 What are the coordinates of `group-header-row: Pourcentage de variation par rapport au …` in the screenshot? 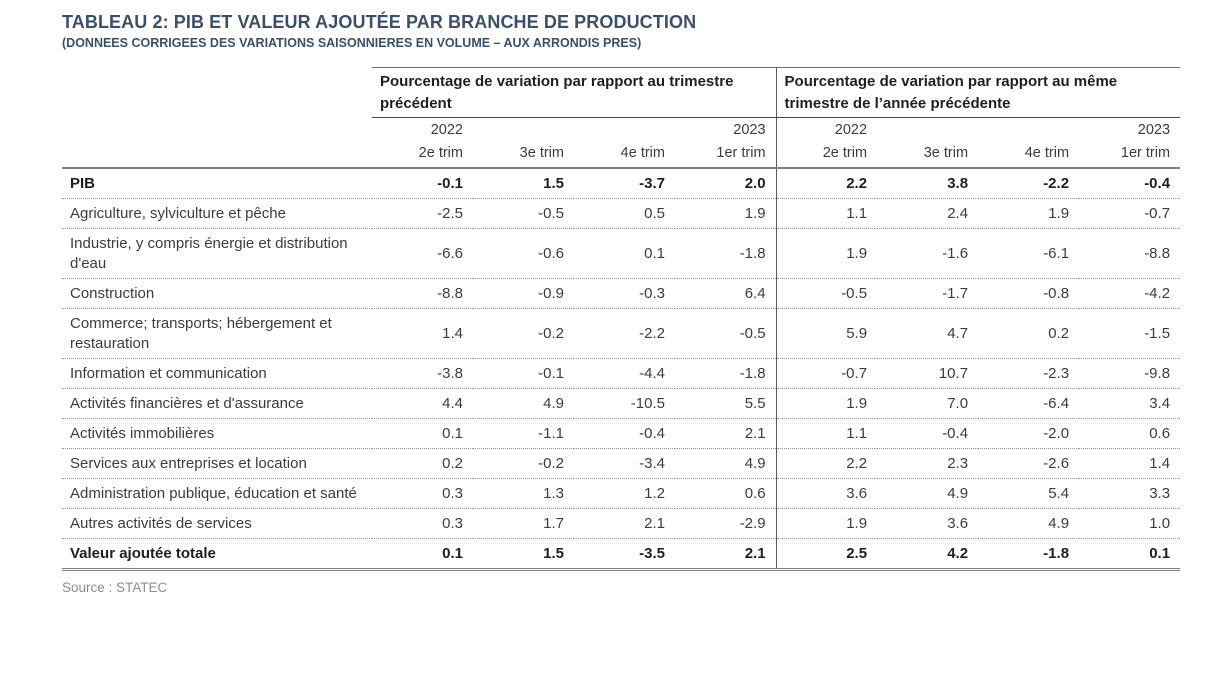 It's located at (621, 92).